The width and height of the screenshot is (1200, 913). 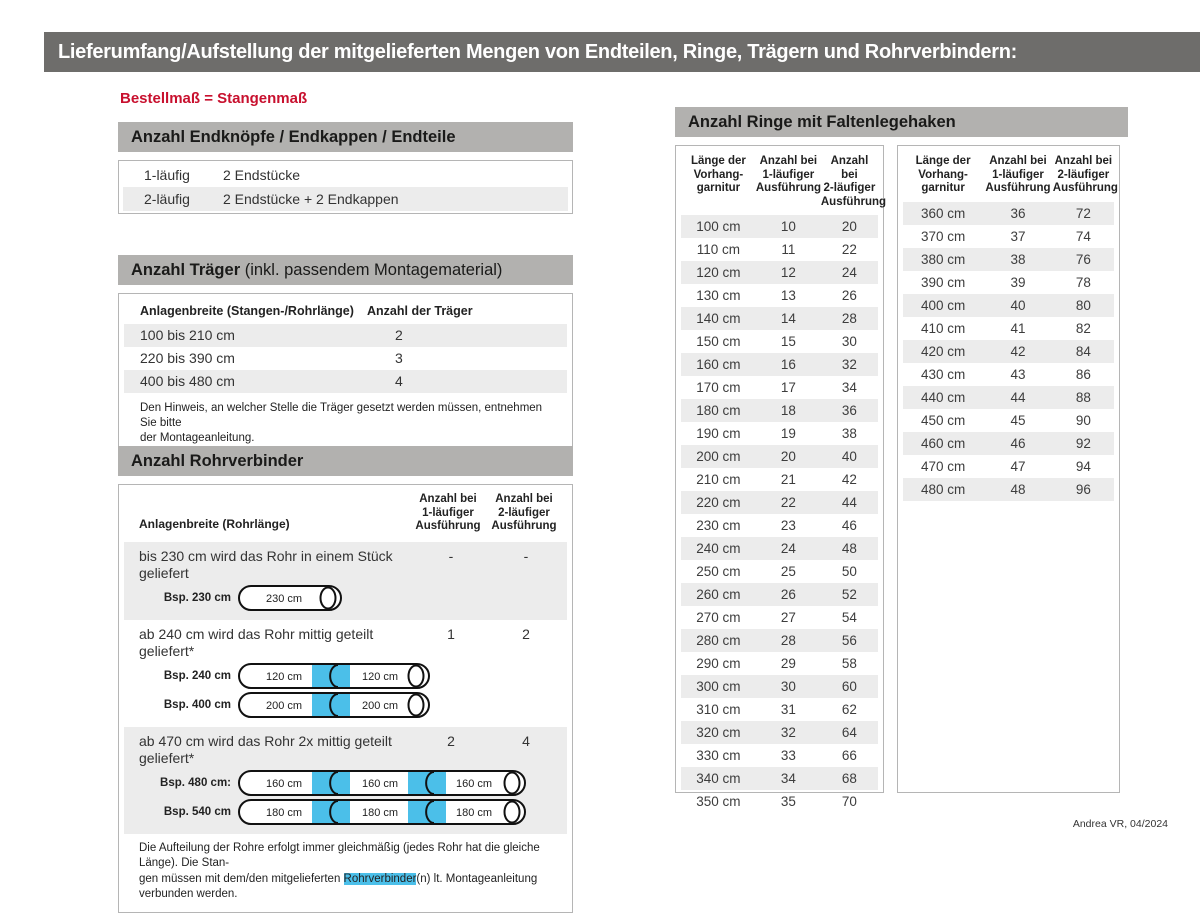 I want to click on cell-rings-2-laeufig: 28, so click(x=849, y=318).